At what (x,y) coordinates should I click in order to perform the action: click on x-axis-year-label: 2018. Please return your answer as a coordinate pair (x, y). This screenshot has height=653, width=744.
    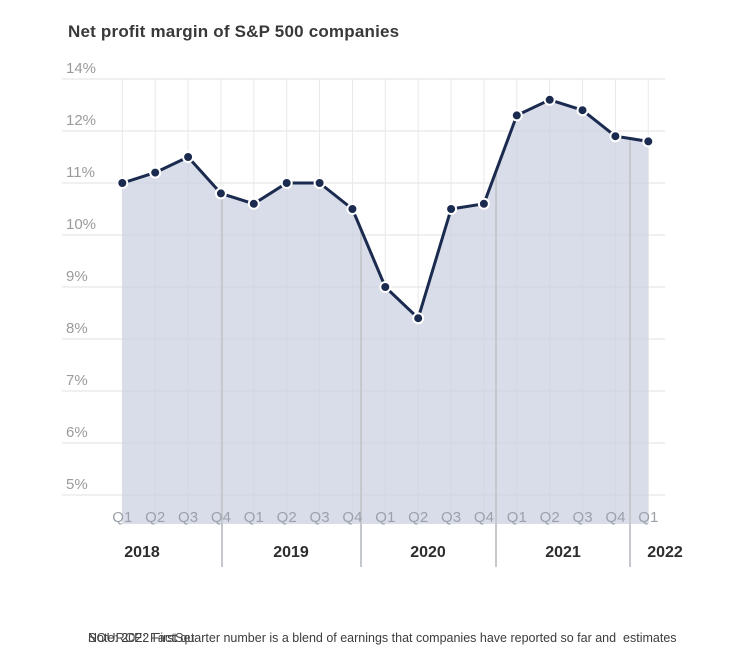
    Looking at the image, I should click on (142, 552).